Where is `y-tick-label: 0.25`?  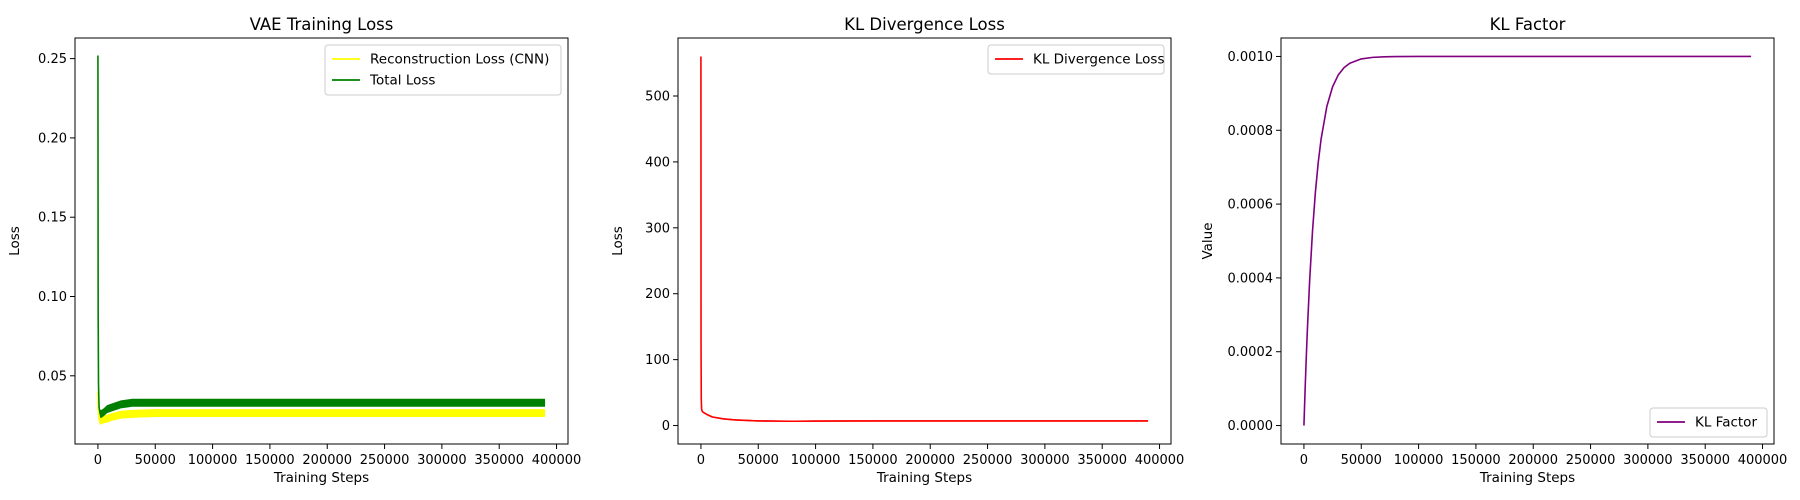
y-tick-label: 0.25 is located at coordinates (52, 59).